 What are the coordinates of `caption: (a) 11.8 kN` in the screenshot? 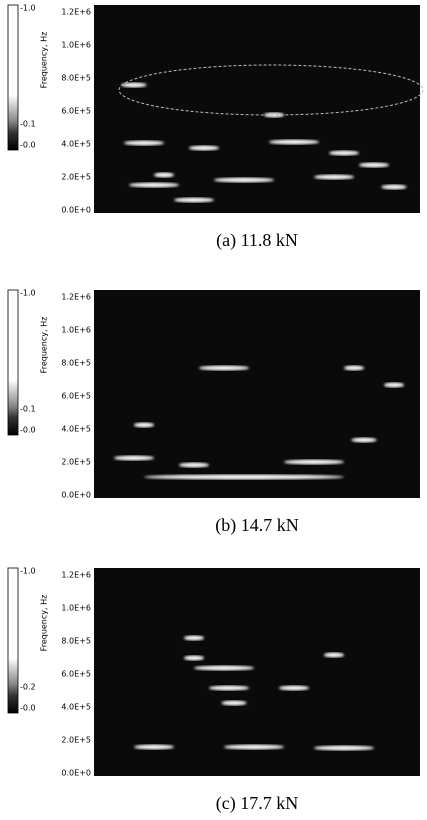 It's located at (257, 240).